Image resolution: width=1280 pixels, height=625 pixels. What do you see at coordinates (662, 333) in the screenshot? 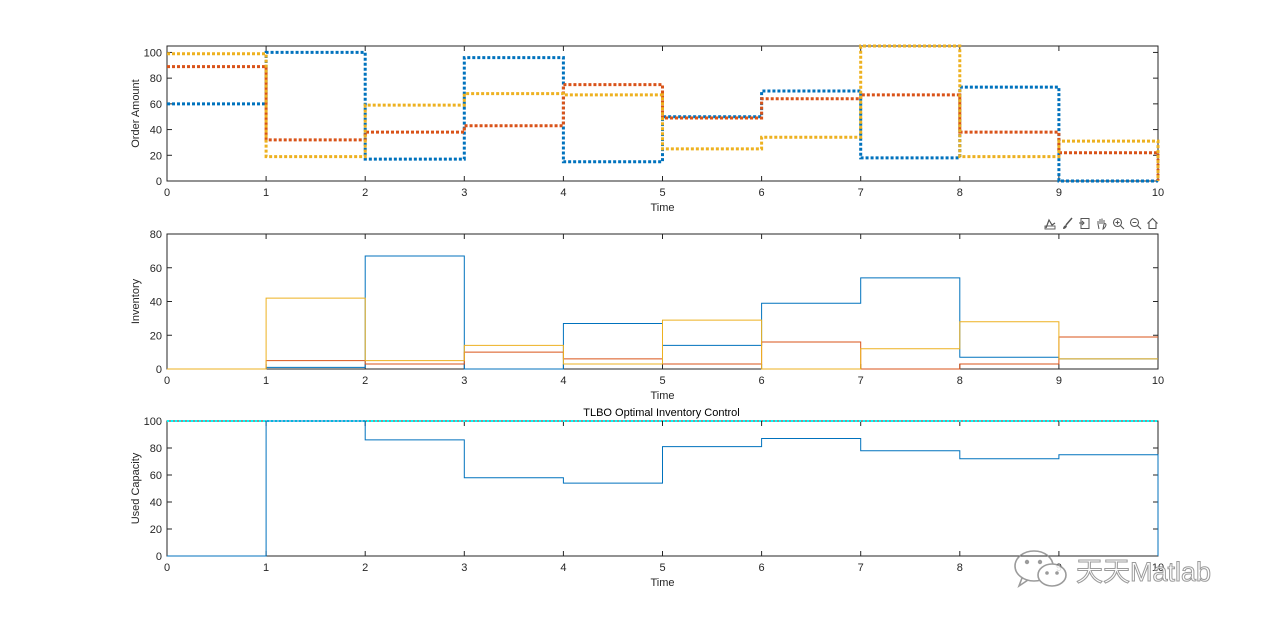
I see `series-3-line` at bounding box center [662, 333].